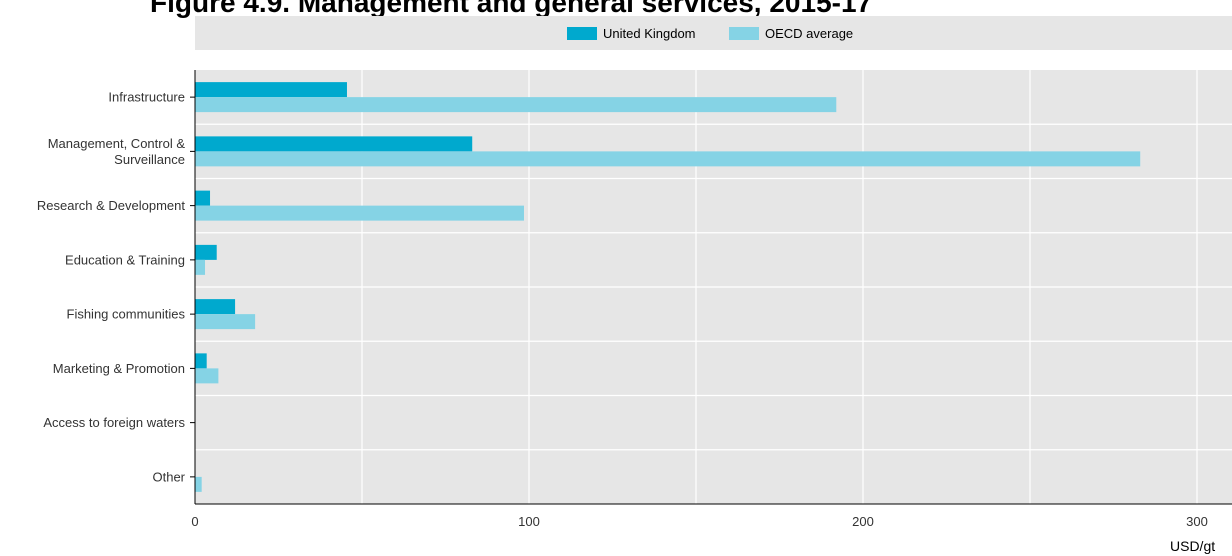 This screenshot has width=1232, height=556. What do you see at coordinates (668, 159) in the screenshot?
I see `bar-oecd-average-management-control-surveillance` at bounding box center [668, 159].